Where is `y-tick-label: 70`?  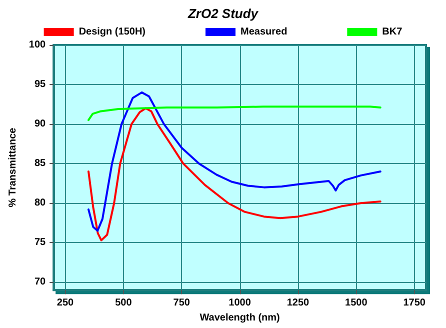 y-tick-label: 70 is located at coordinates (40, 282).